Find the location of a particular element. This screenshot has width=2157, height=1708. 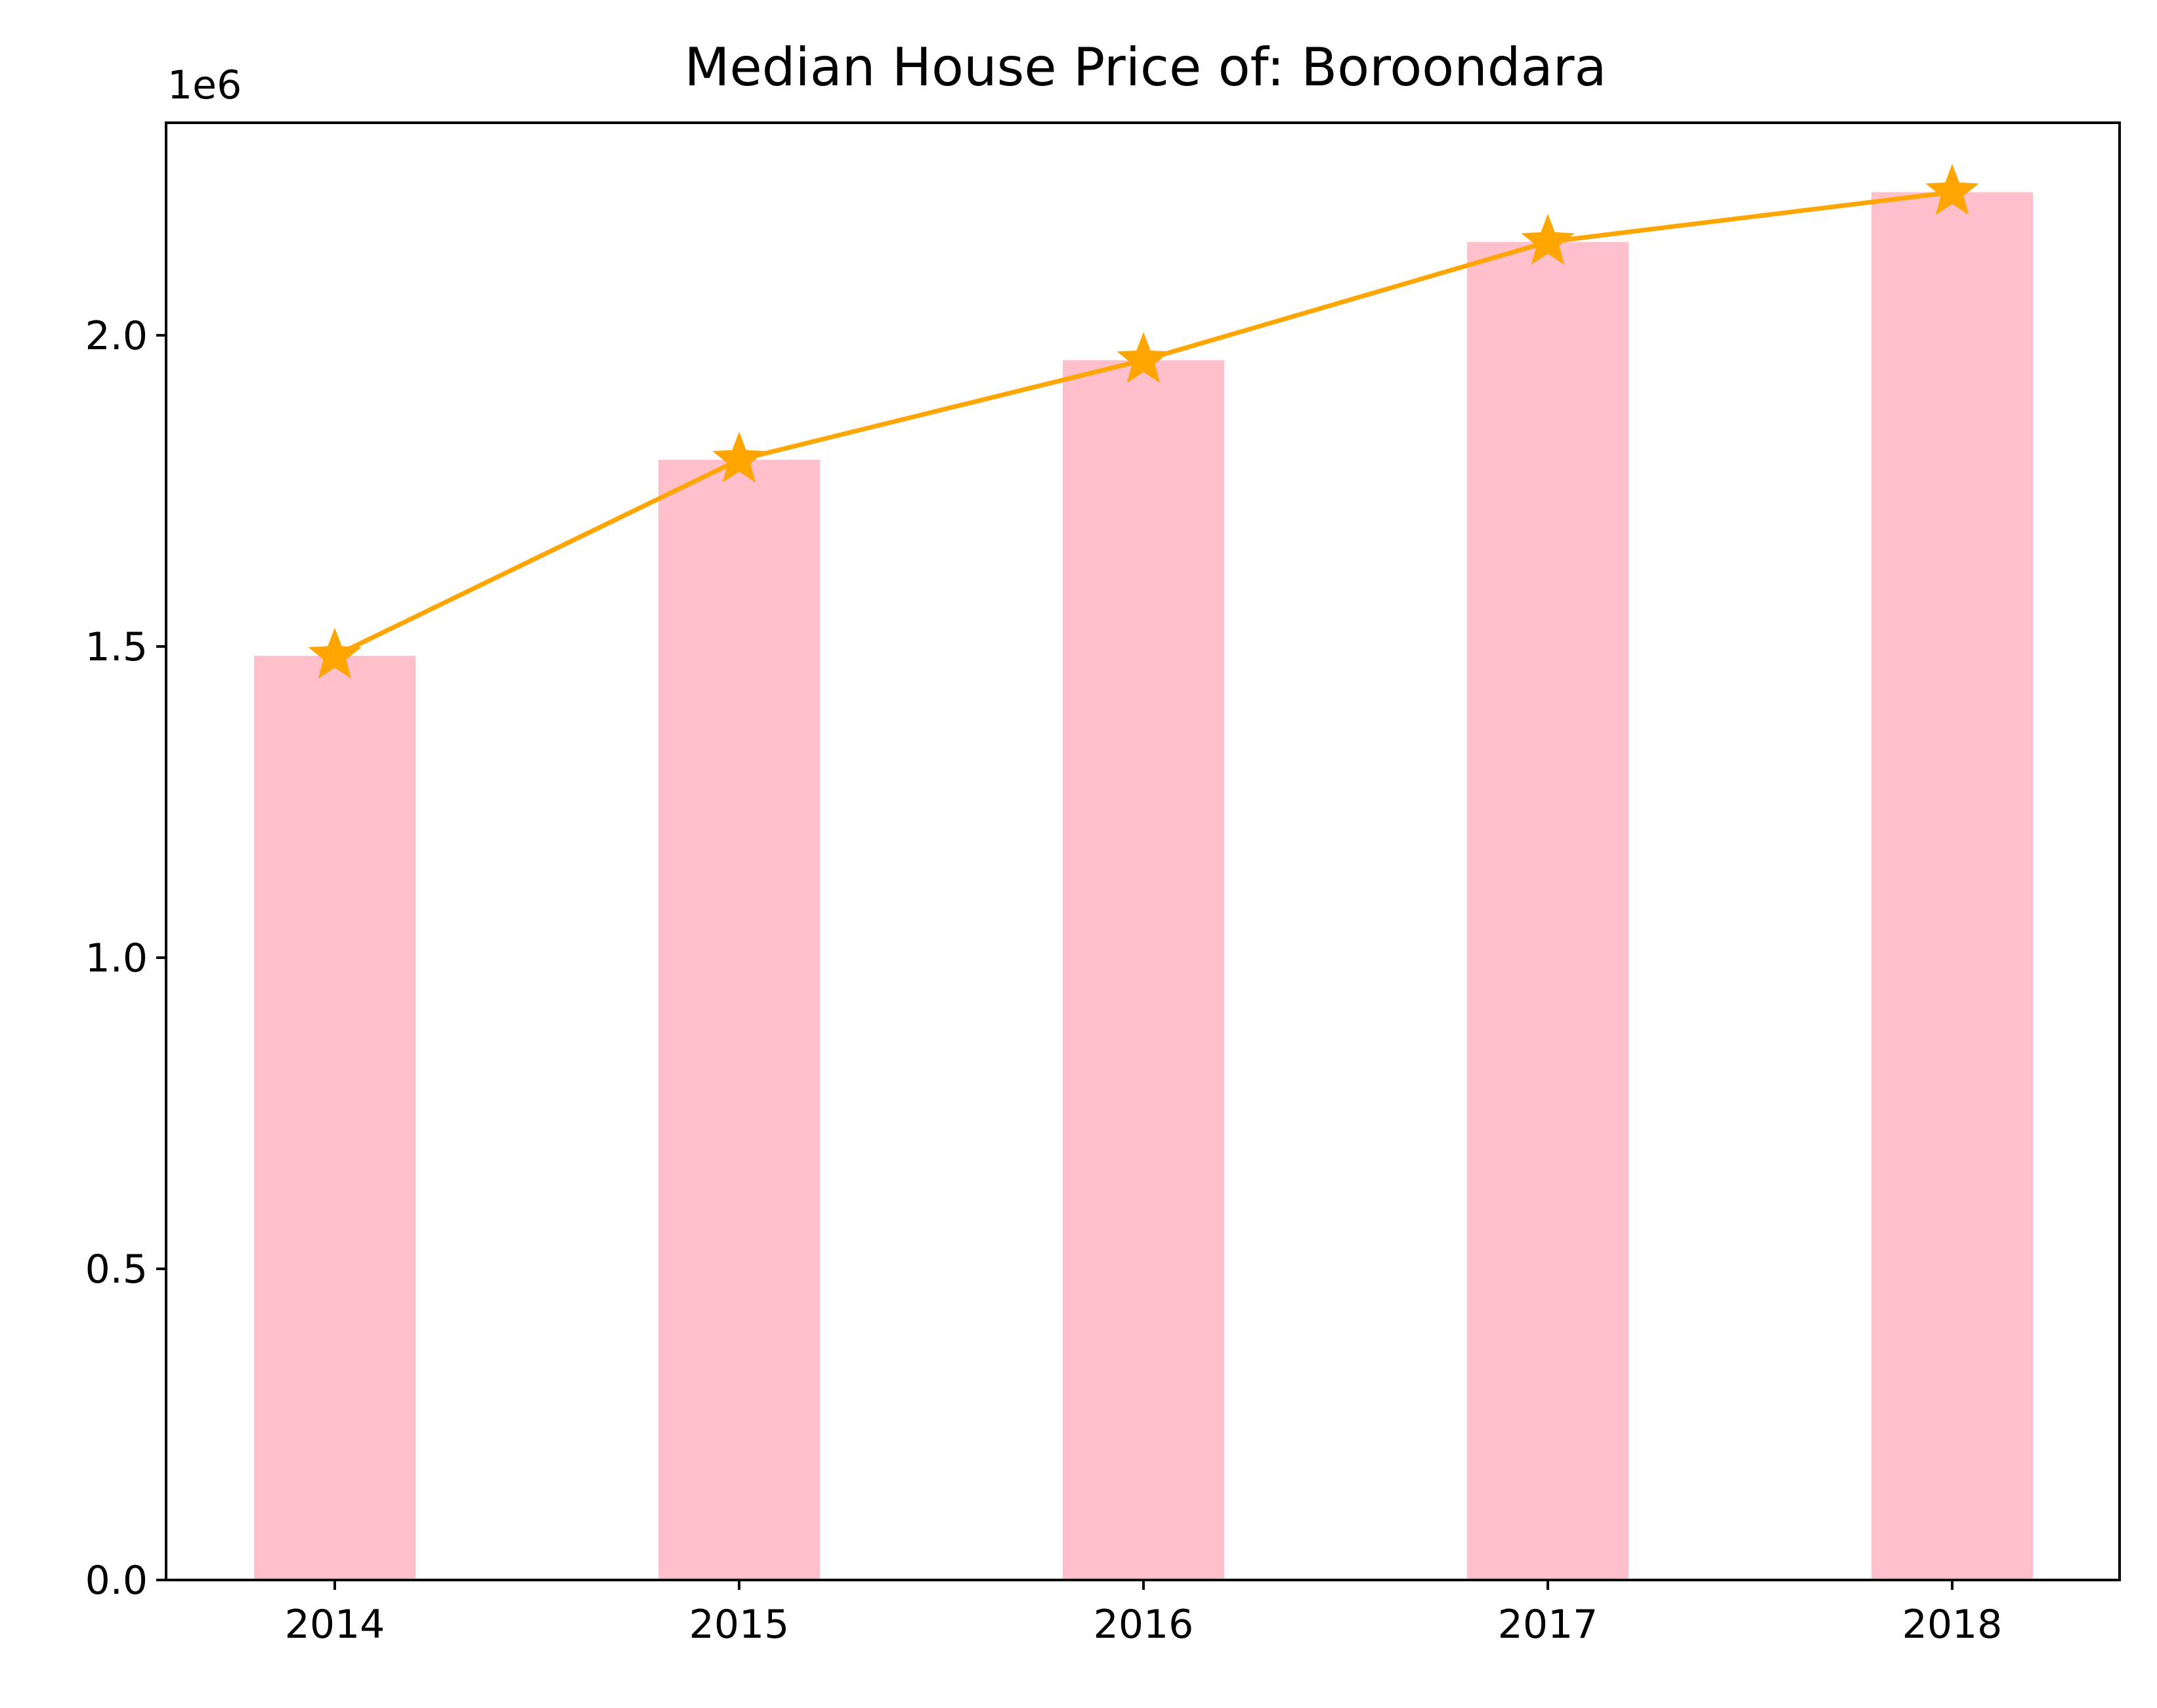

y-tick-label: 1.0 is located at coordinates (117, 958).